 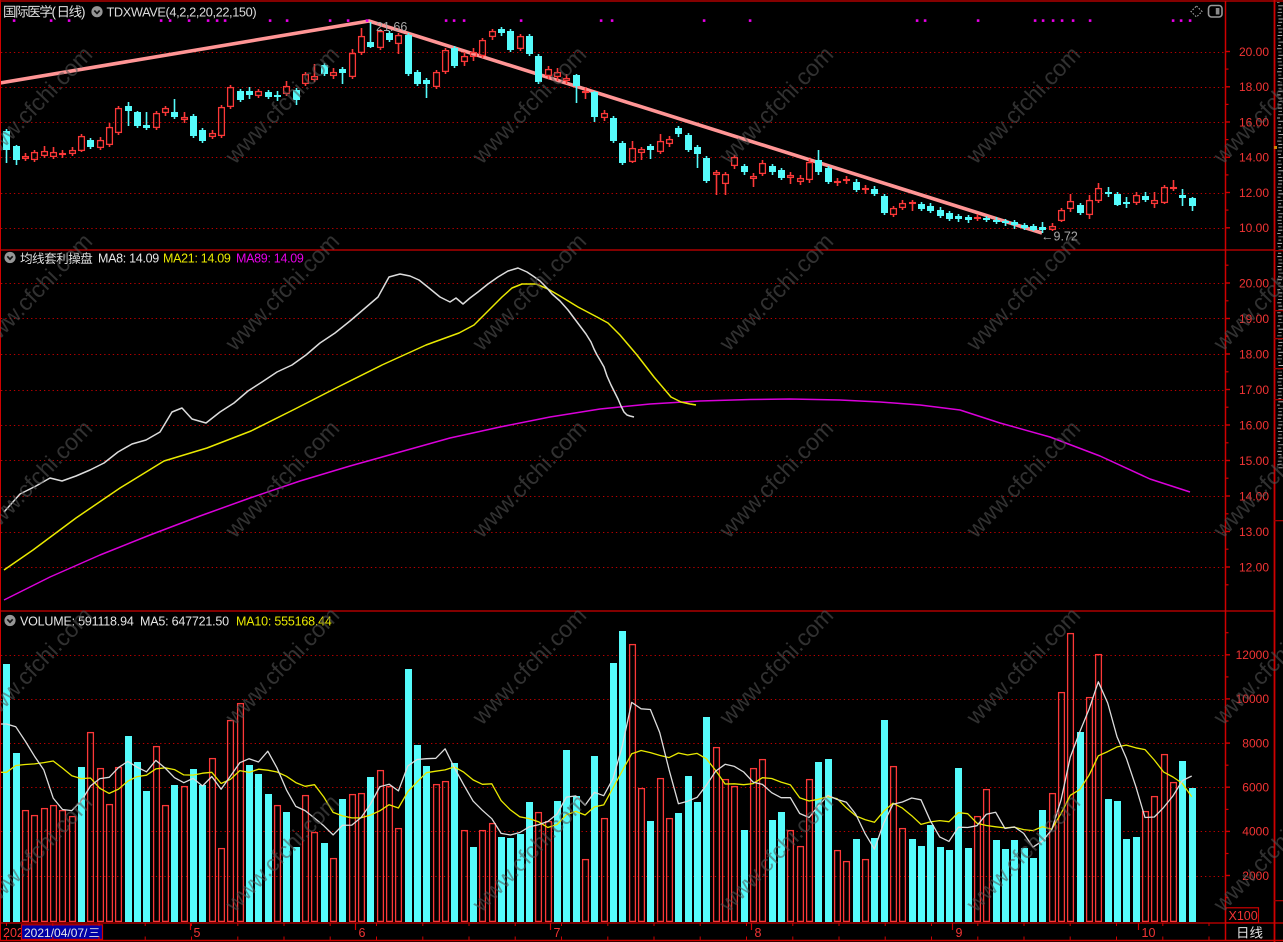 I want to click on svg-text: MA21: 14.09, so click(x=197, y=259).